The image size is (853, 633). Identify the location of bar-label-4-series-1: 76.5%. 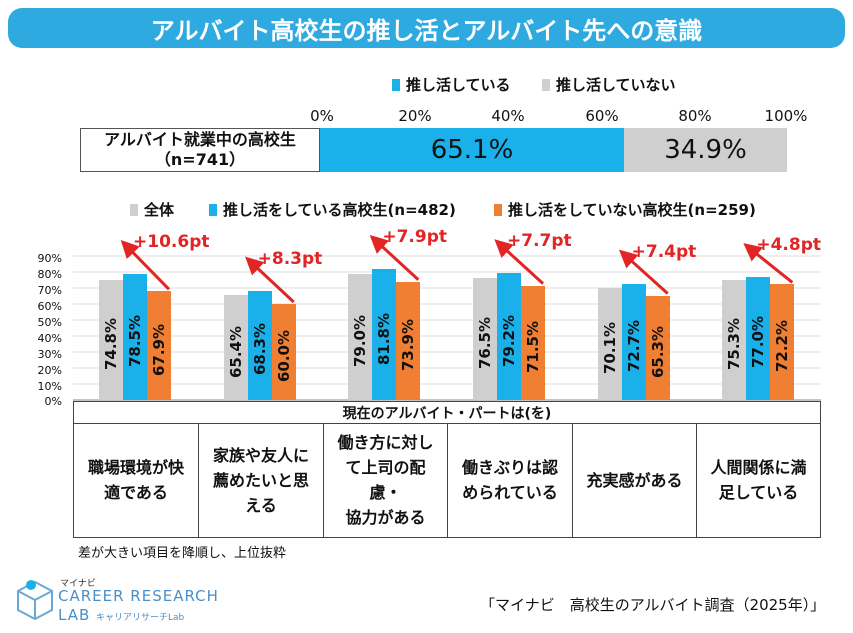
(485, 342).